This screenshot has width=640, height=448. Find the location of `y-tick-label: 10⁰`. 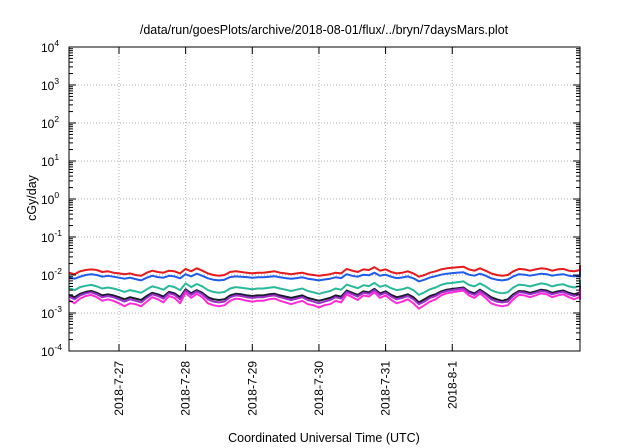

y-tick-label: 10⁰ is located at coordinates (50, 198).